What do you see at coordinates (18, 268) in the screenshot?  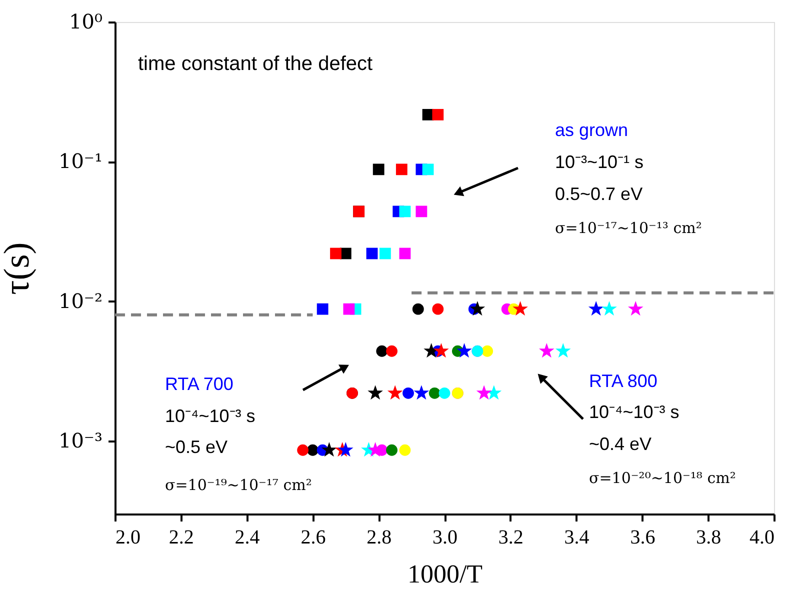 I see `y-axis-title: τ(s)` at bounding box center [18, 268].